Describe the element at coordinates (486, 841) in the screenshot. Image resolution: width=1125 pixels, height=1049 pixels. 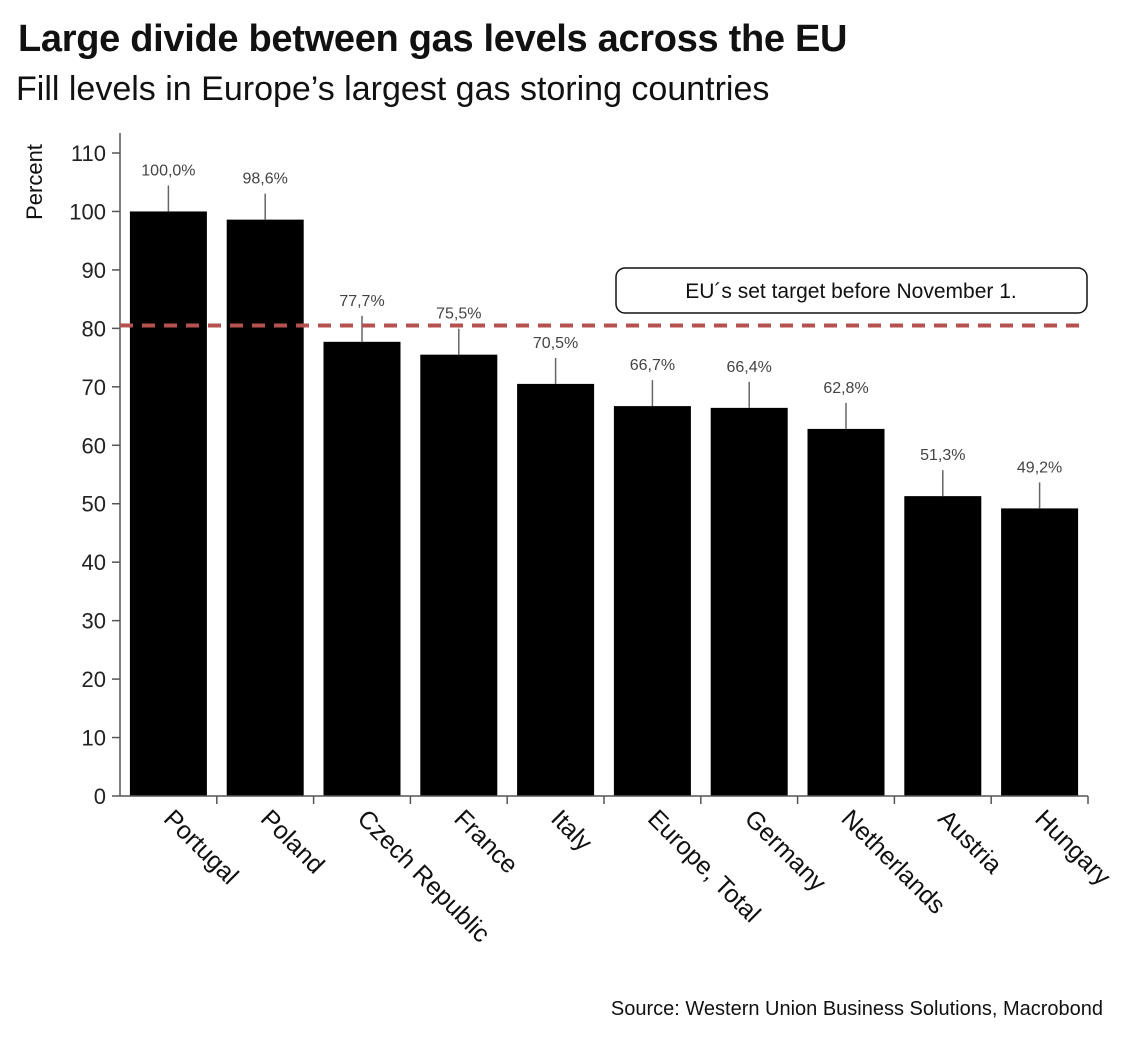
I see `x-category-label: France` at that location.